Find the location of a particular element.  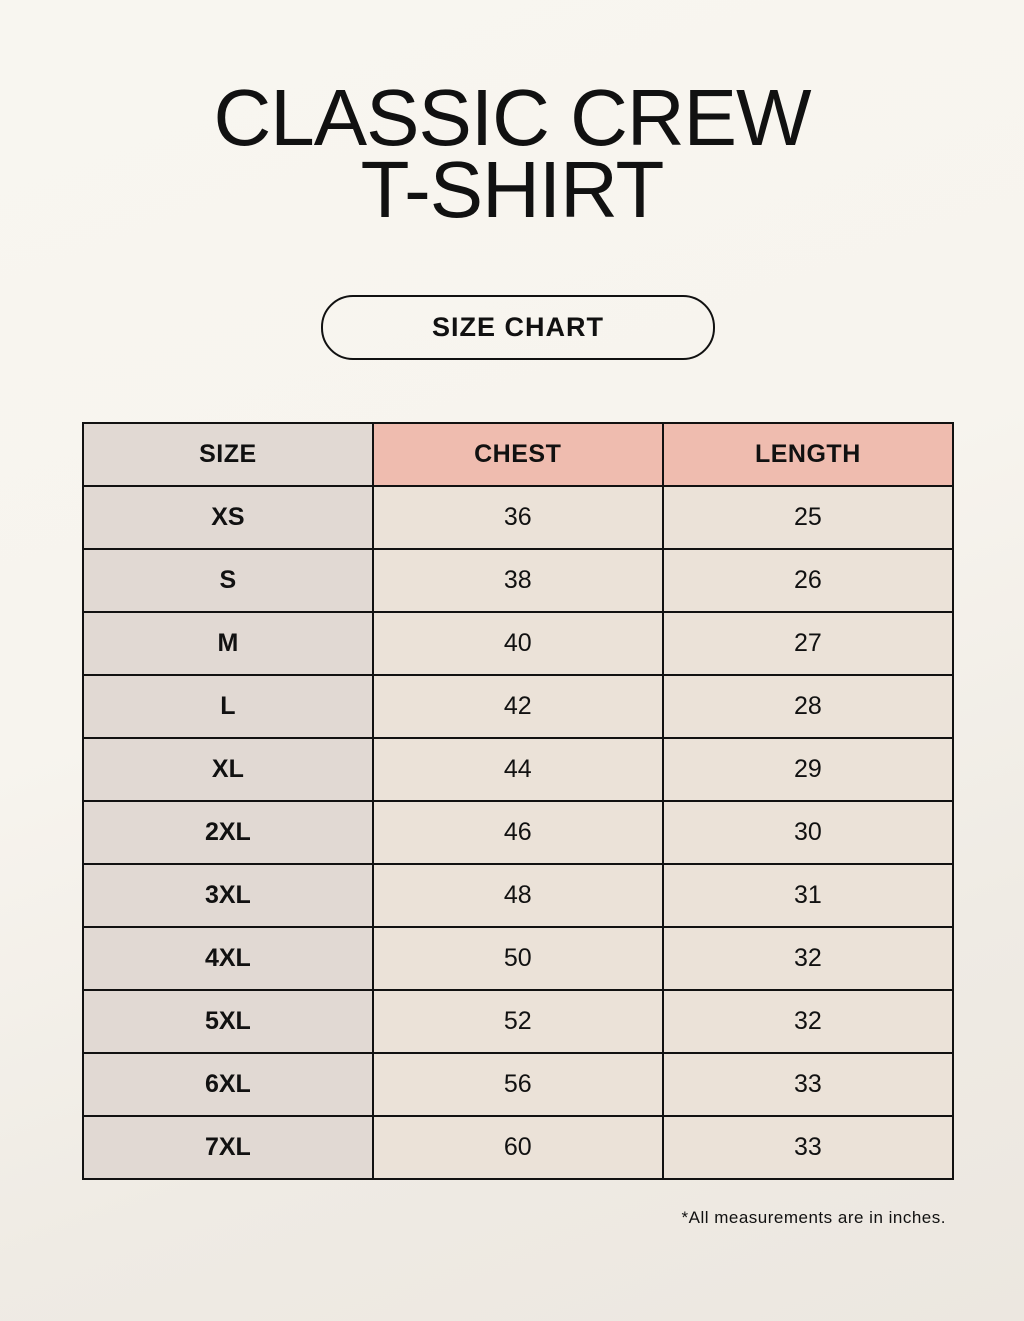

length-cell: 28 is located at coordinates (808, 706).